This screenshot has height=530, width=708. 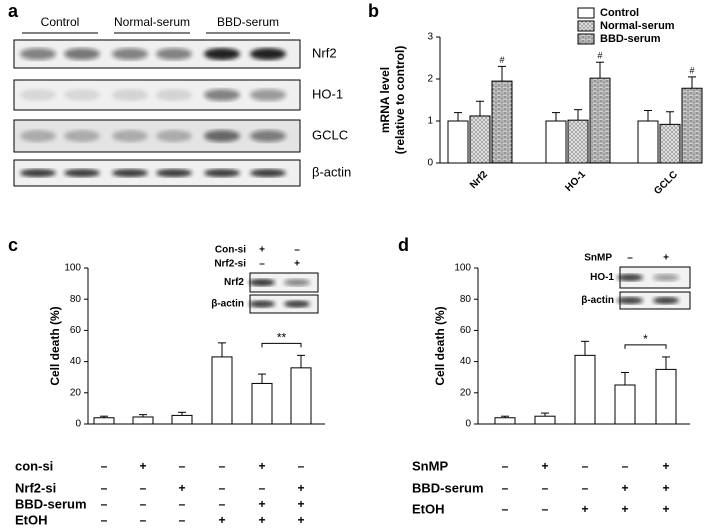 I want to click on protein-label: β-actin, so click(x=331, y=171).